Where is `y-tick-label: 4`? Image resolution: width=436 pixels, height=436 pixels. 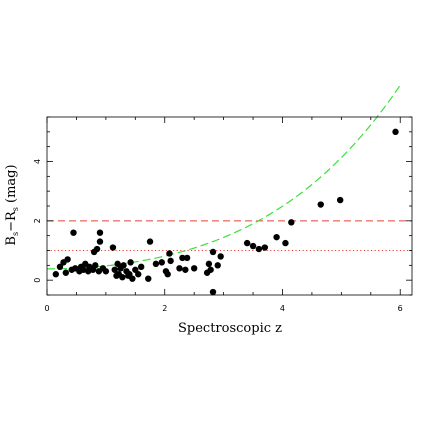 y-tick-label: 4 is located at coordinates (37, 161).